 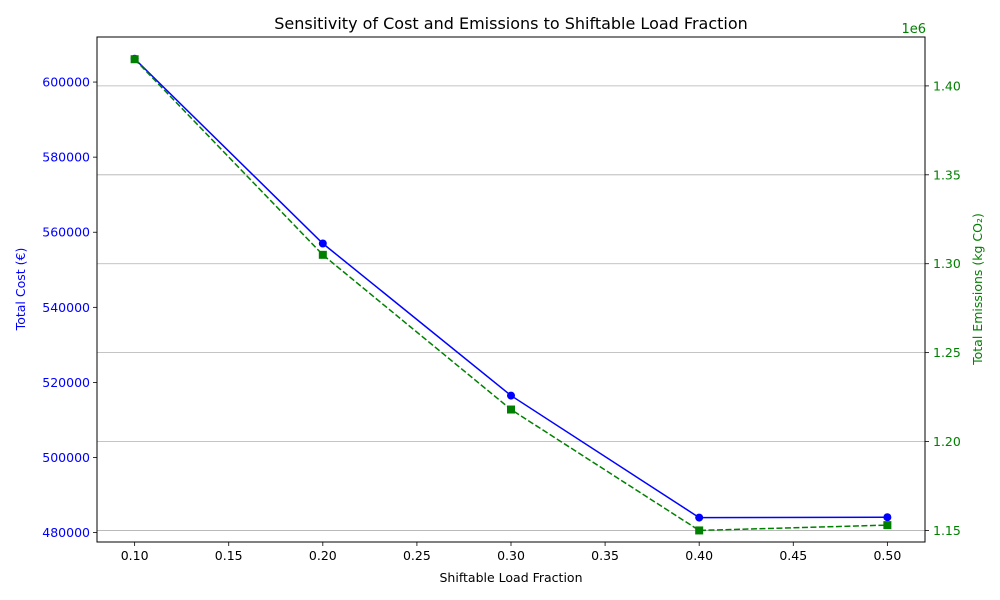 I want to click on left-tick-label: 540000, so click(x=66, y=307).